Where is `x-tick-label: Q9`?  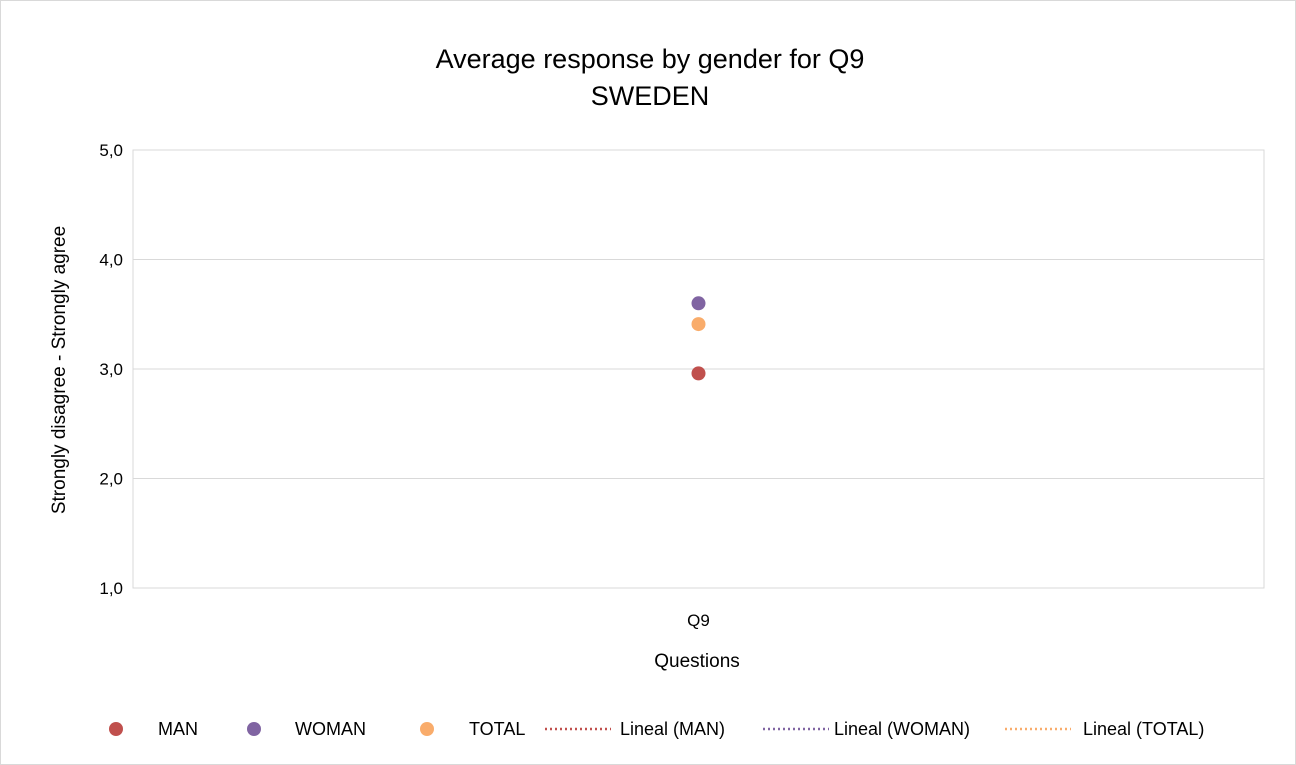 x-tick-label: Q9 is located at coordinates (698, 620).